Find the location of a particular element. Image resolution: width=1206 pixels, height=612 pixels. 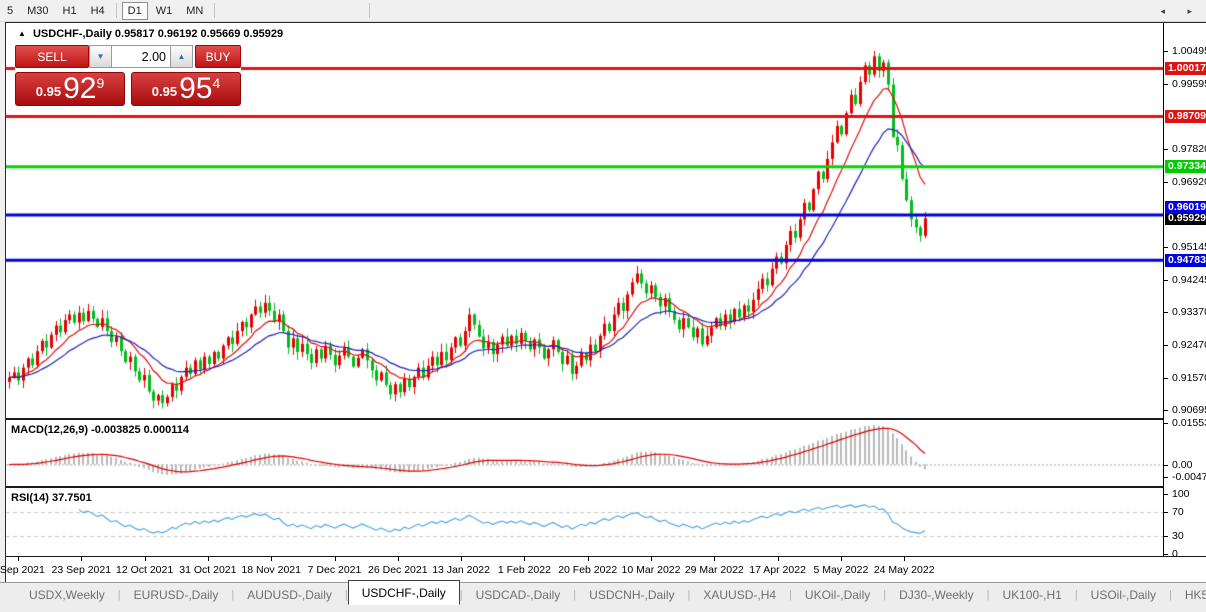

macd-axis-tick: 0.00 is located at coordinates (1185, 465).